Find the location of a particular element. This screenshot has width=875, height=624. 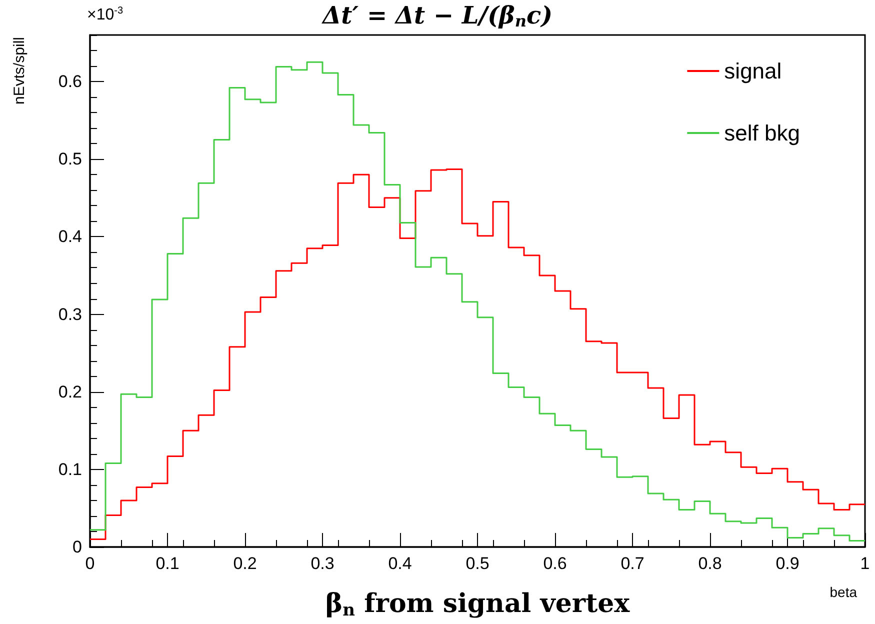

legend-label: signal is located at coordinates (753, 71).